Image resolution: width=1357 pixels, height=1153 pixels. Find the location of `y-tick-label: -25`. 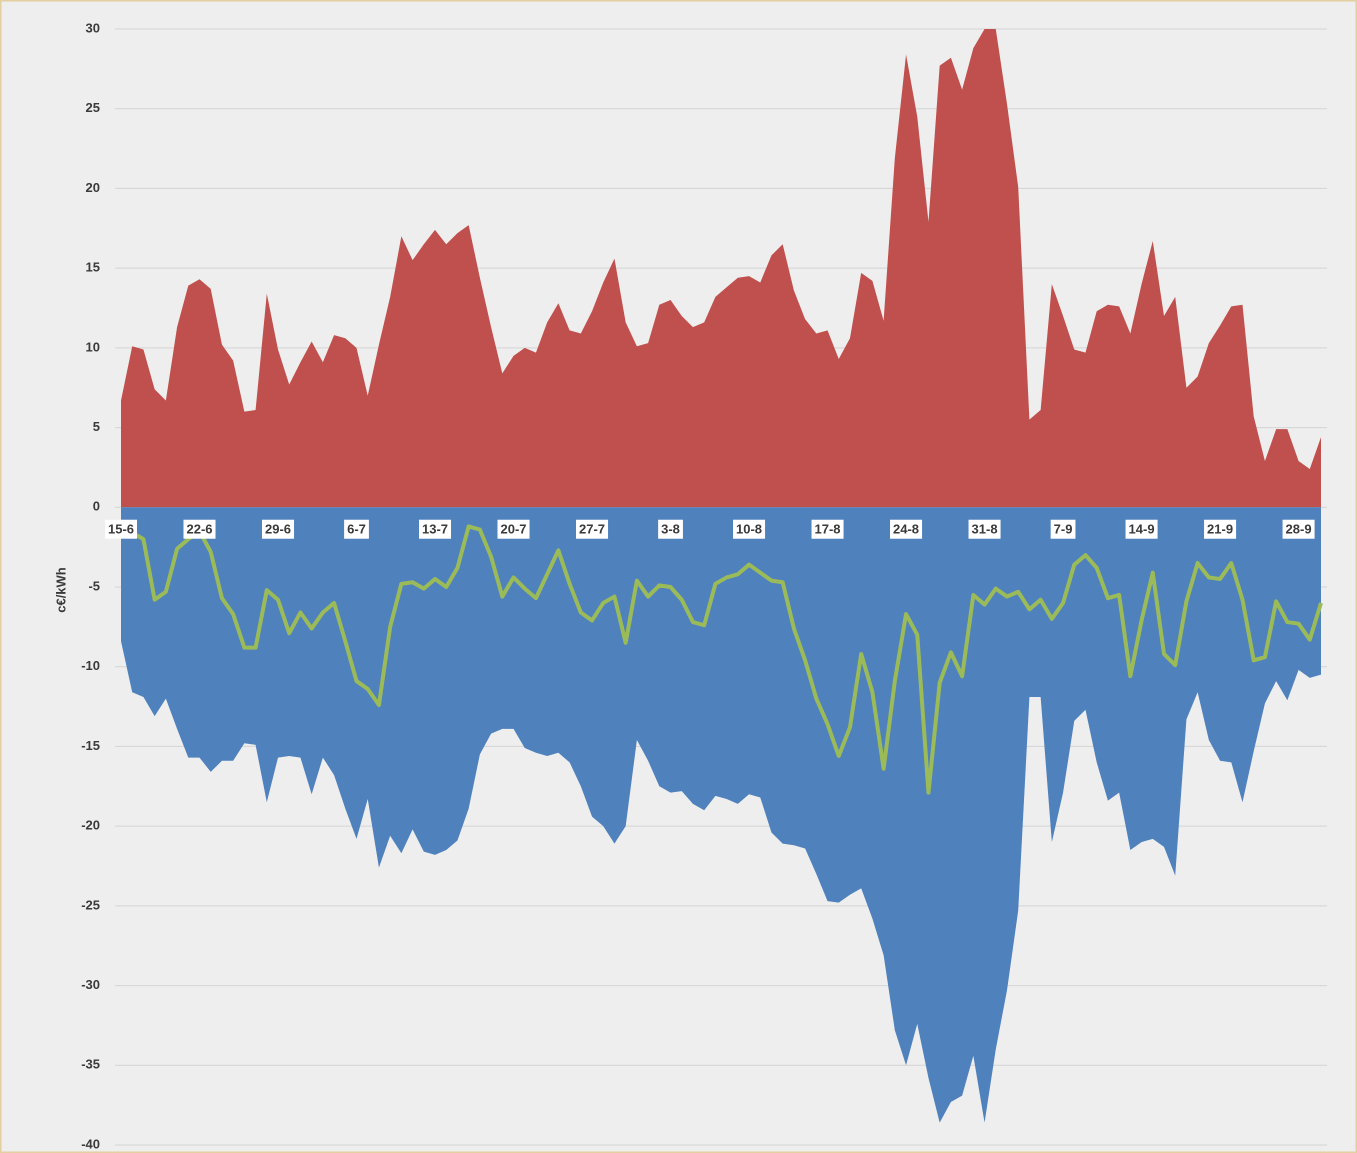

y-tick-label: -25 is located at coordinates (90, 904).